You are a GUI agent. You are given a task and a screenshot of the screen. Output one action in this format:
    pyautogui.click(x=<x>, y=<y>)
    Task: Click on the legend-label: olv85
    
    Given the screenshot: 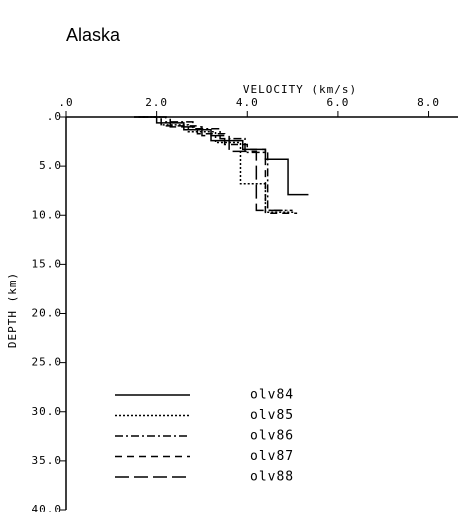 What is the action you would take?
    pyautogui.click(x=272, y=415)
    